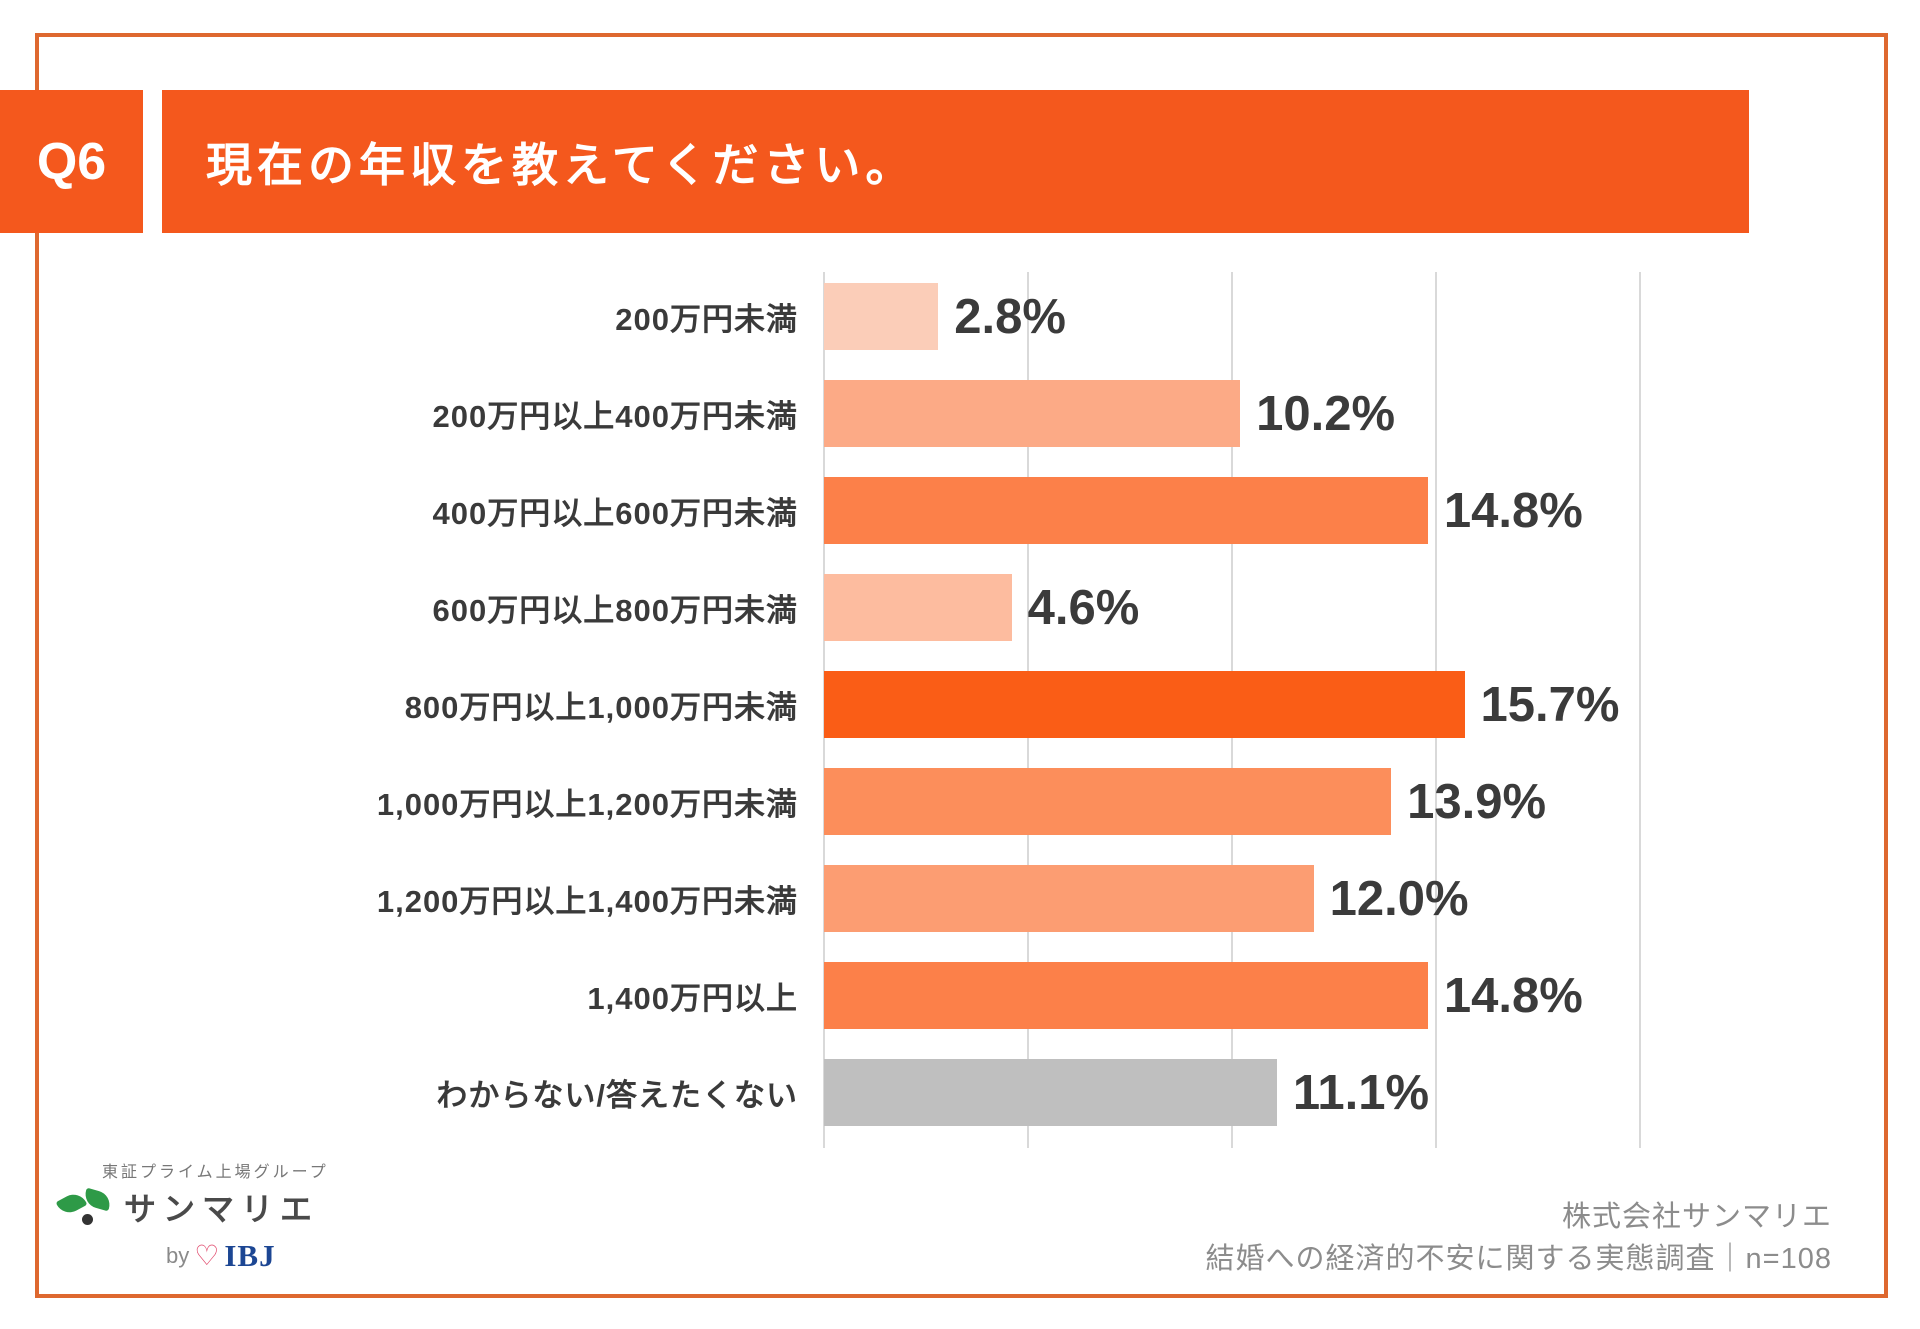  Describe the element at coordinates (820, 898) in the screenshot. I see `chart-row: 1,200万円以上1,400万円未満 12.0%` at that location.